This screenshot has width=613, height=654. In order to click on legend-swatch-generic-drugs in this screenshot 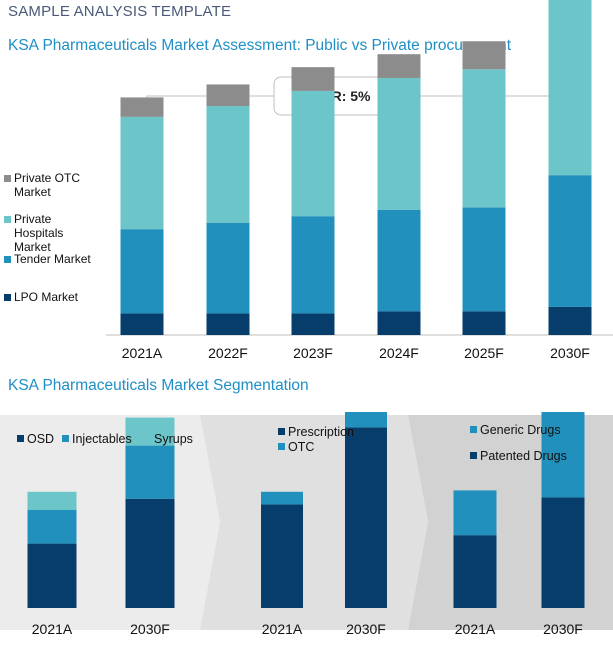, I will do `click(473, 429)`.